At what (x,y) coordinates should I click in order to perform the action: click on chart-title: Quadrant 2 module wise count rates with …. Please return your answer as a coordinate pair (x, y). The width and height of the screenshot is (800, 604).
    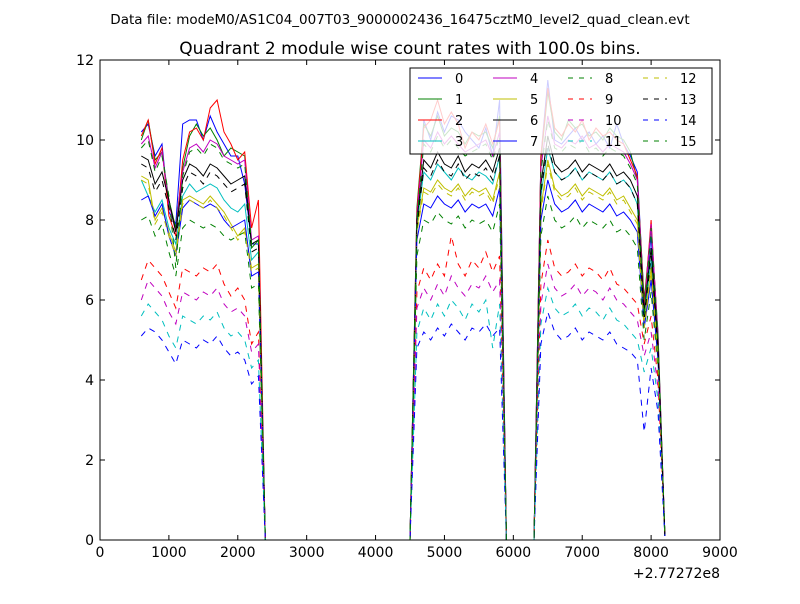
    Looking at the image, I should click on (409, 49).